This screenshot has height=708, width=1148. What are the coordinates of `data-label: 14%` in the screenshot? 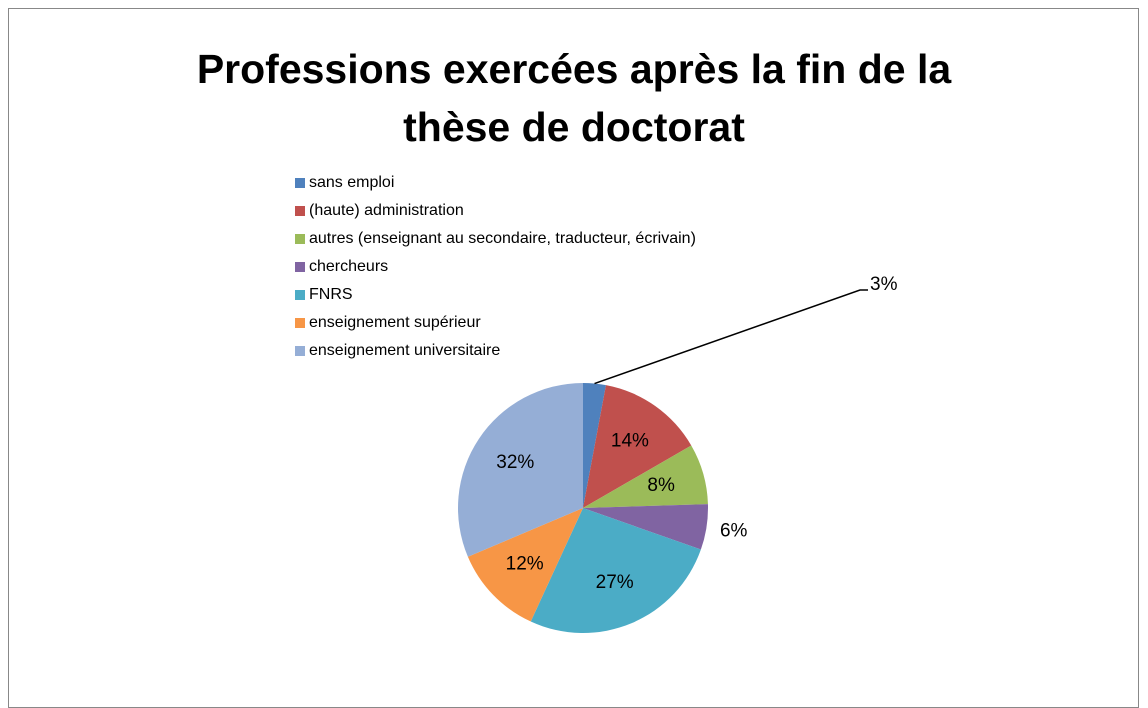 It's located at (630, 441).